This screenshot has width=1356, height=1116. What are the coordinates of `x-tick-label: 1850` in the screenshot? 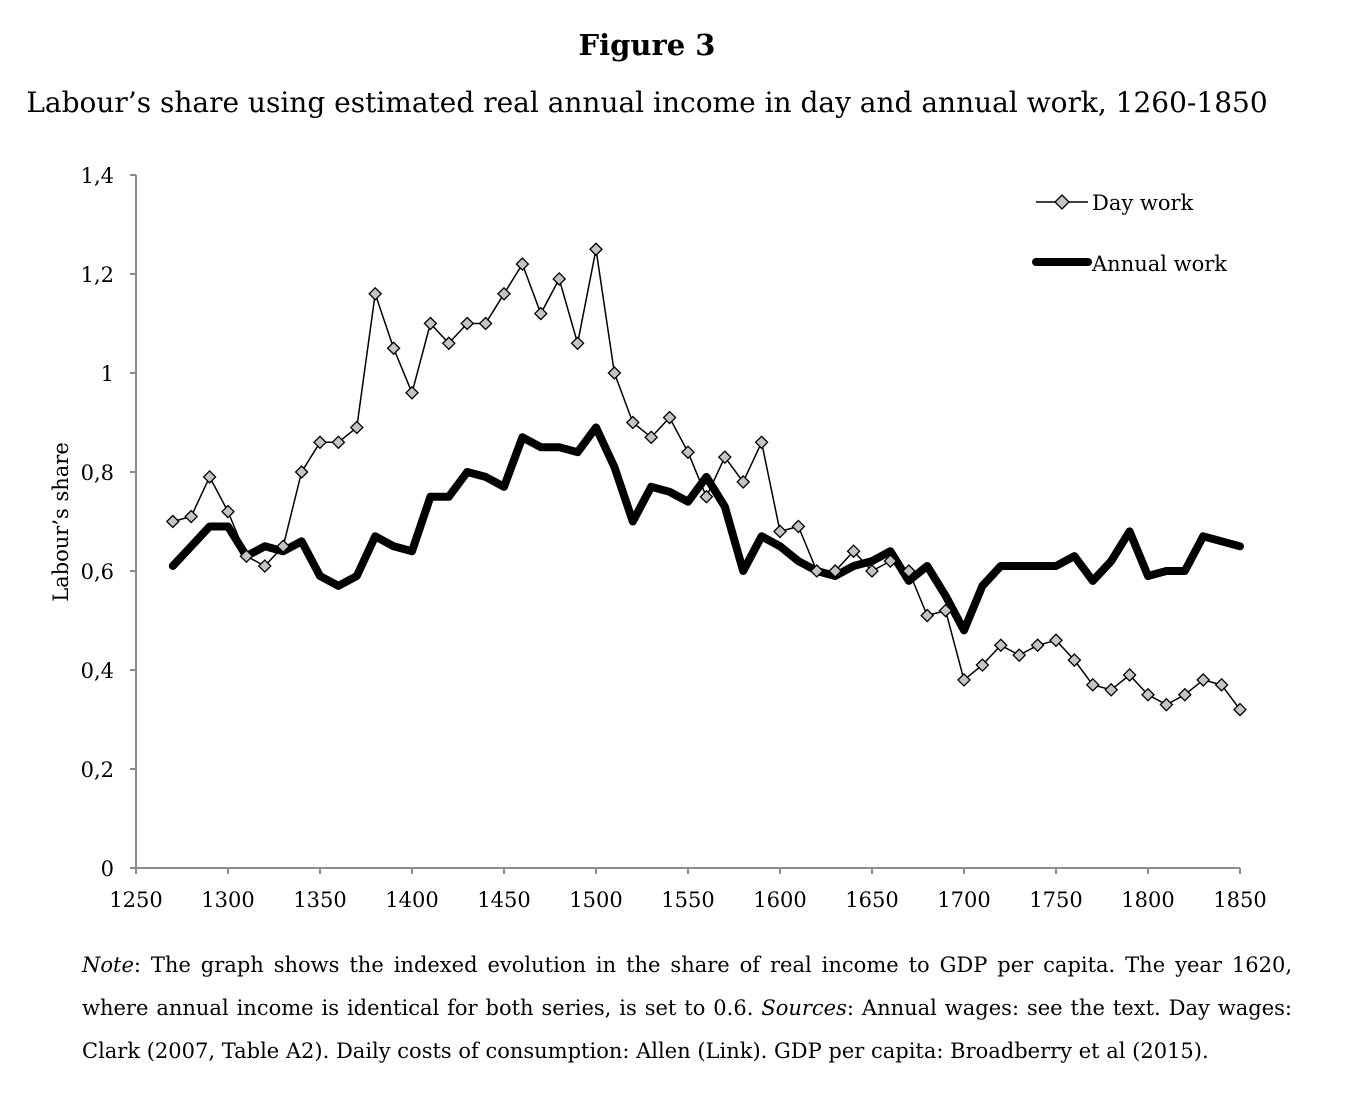 It's located at (1239, 900).